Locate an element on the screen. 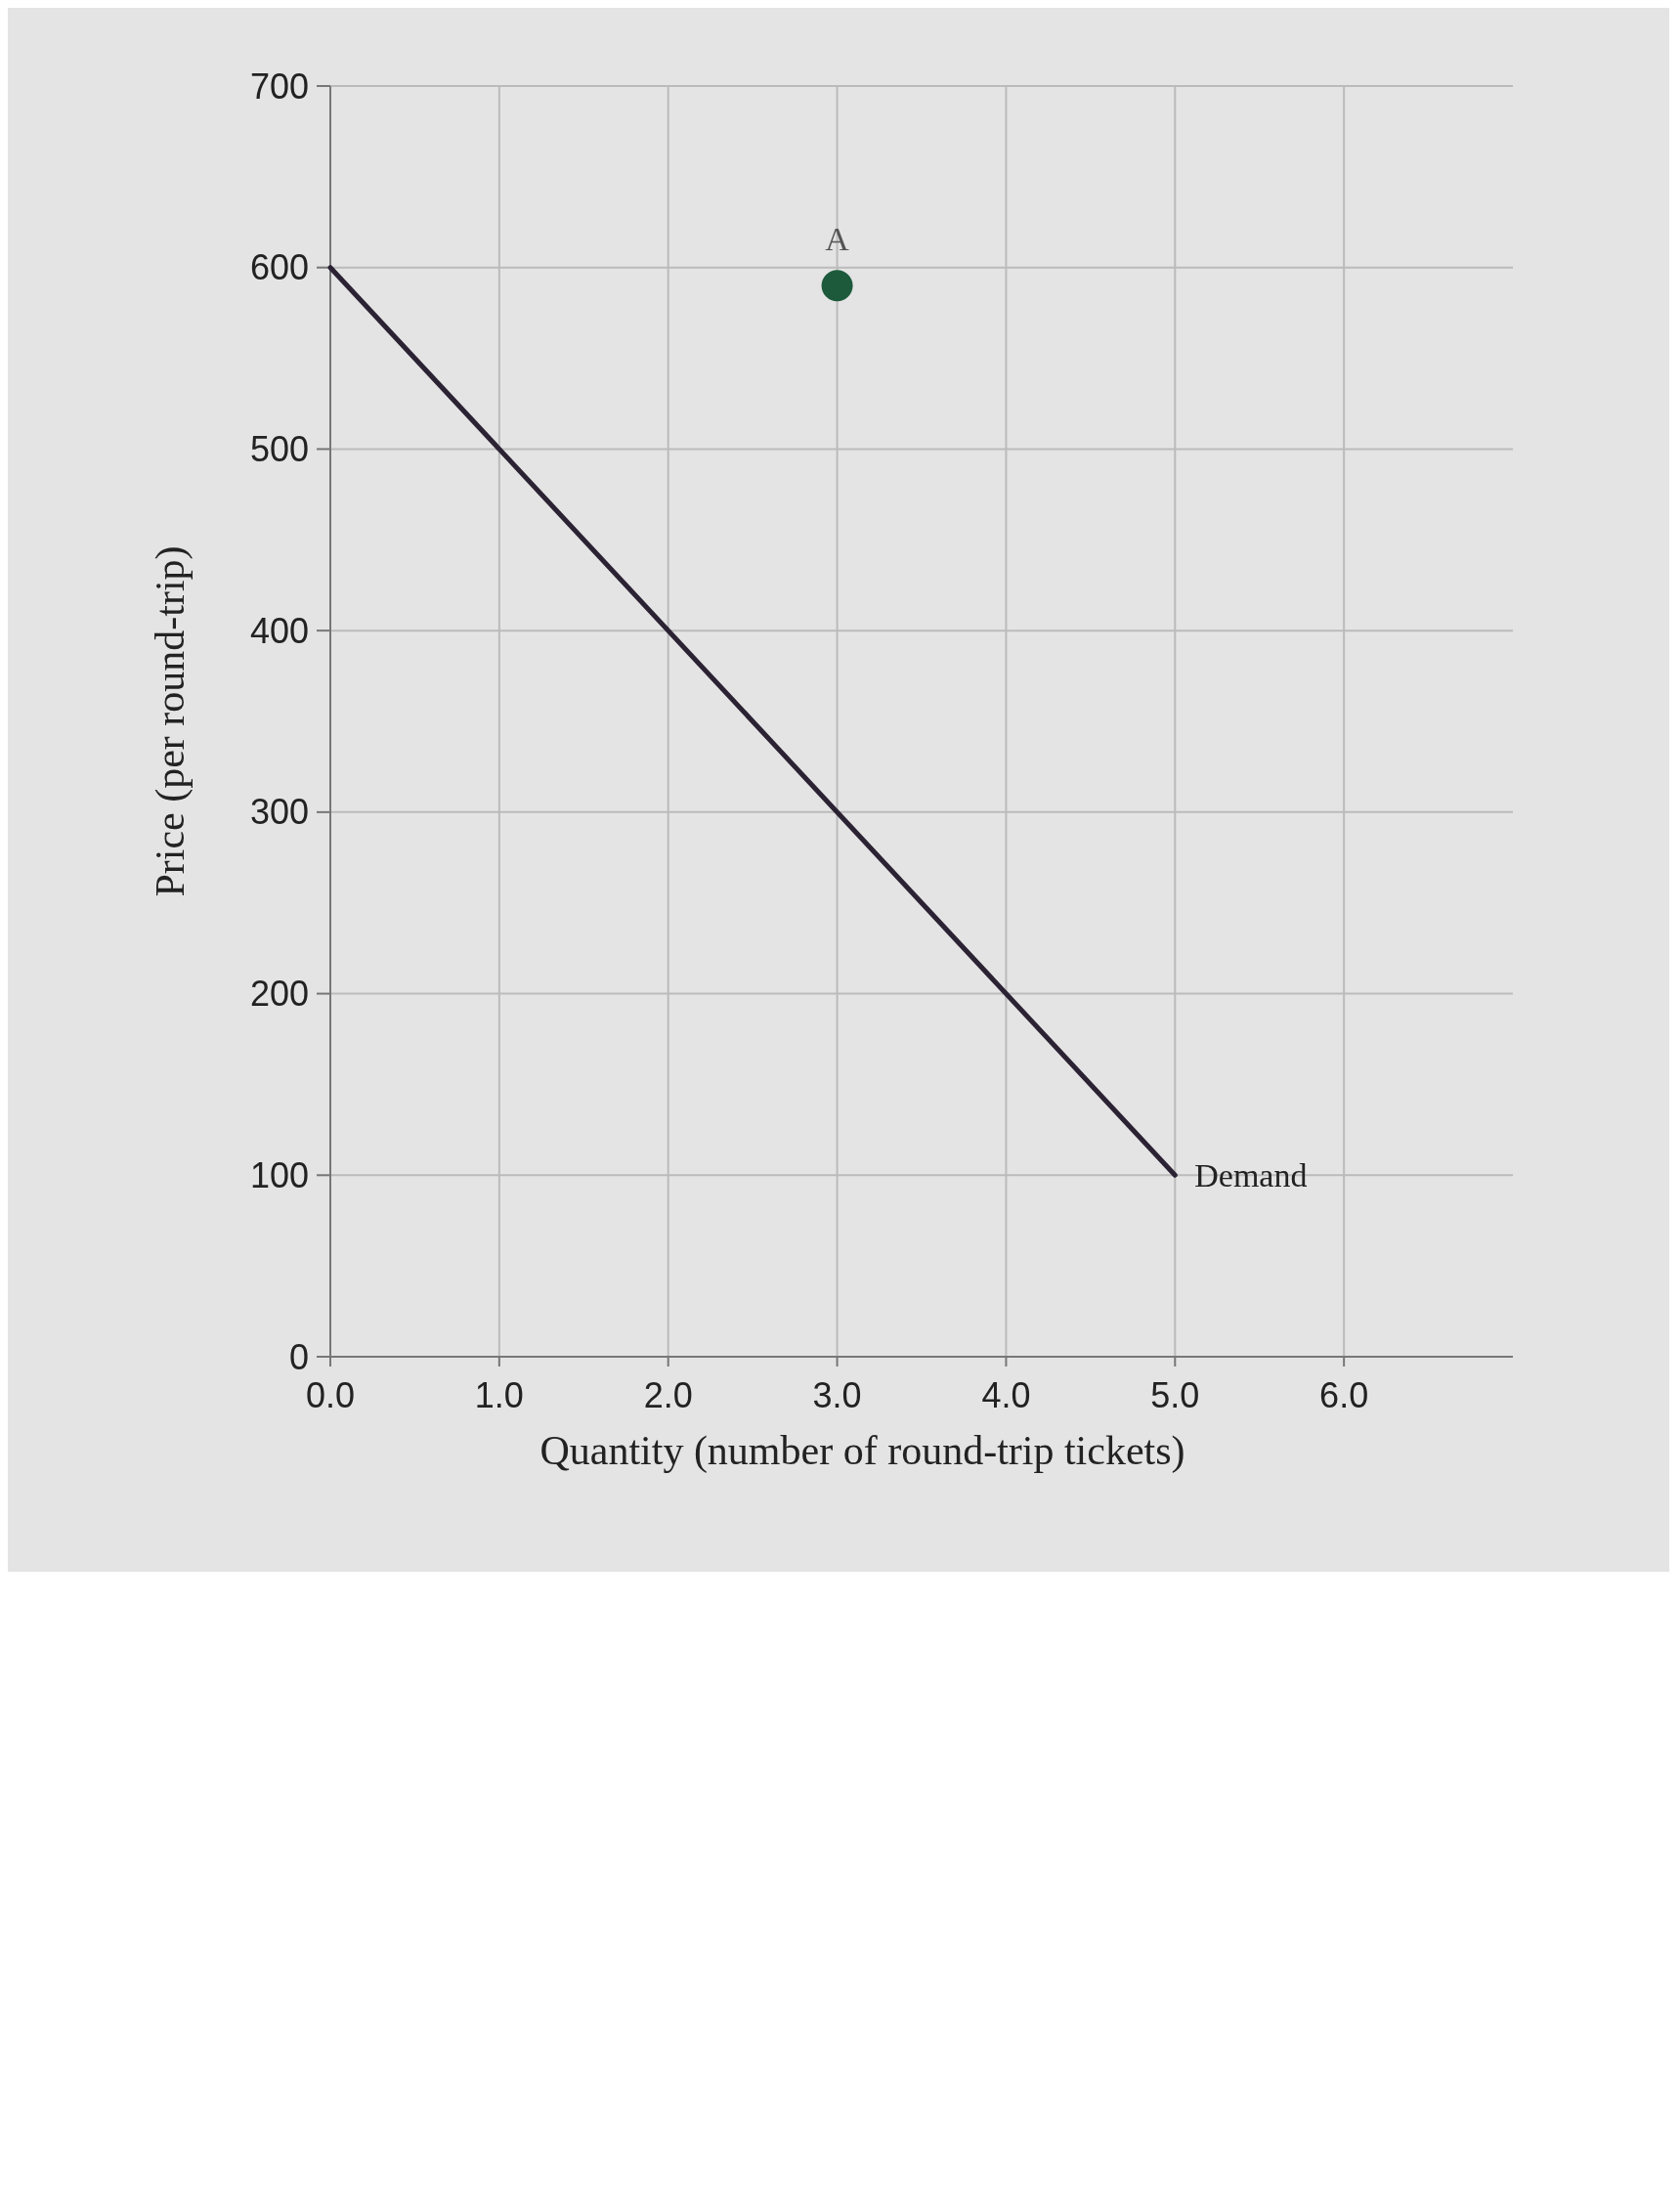 This screenshot has width=1680, height=2212. y-tick-label: 100 is located at coordinates (279, 1174).